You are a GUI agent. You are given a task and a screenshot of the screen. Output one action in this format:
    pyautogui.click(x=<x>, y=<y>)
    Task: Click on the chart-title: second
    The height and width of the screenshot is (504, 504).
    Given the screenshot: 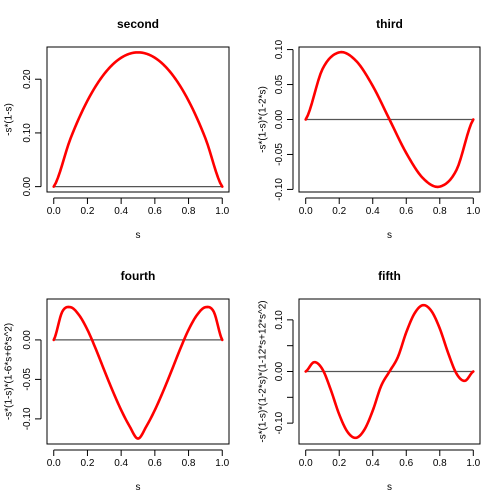 What is the action you would take?
    pyautogui.click(x=138, y=24)
    